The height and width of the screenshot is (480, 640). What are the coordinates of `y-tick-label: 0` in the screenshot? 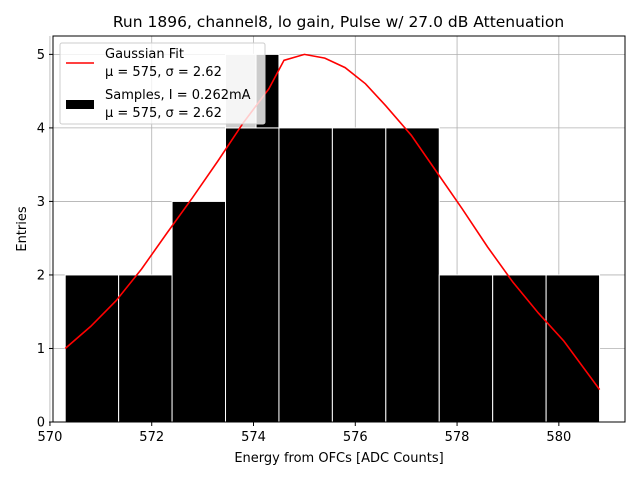 It's located at (41, 423).